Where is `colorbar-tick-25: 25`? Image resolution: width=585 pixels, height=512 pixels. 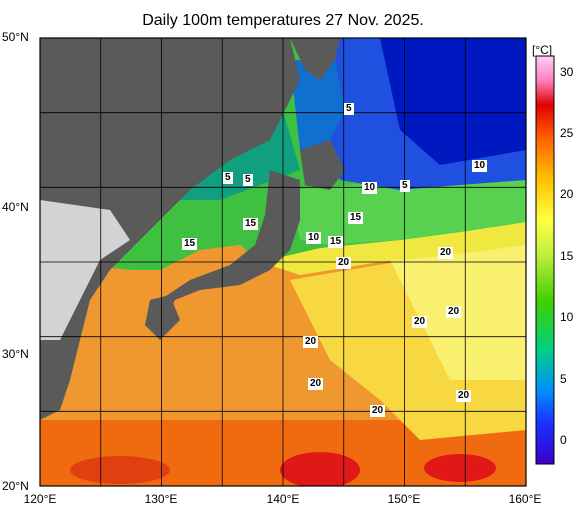 colorbar-tick-25: 25 is located at coordinates (567, 133).